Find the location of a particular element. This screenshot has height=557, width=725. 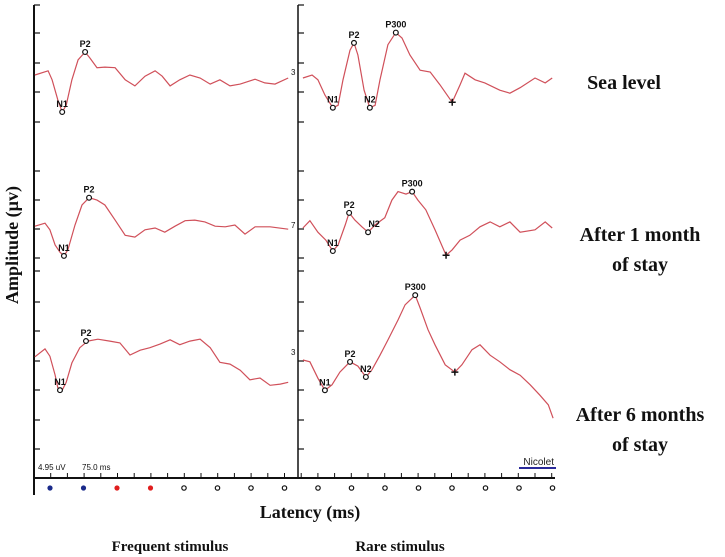

amplitude-scale-label: 4.95 uV is located at coordinates (52, 467).